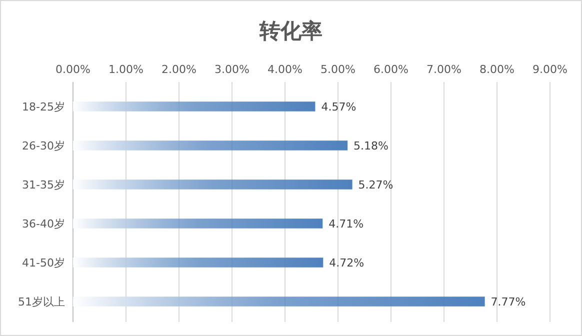 Image resolution: width=582 pixels, height=336 pixels. What do you see at coordinates (43, 185) in the screenshot?
I see `y-tick-label: 31-35岁` at bounding box center [43, 185].